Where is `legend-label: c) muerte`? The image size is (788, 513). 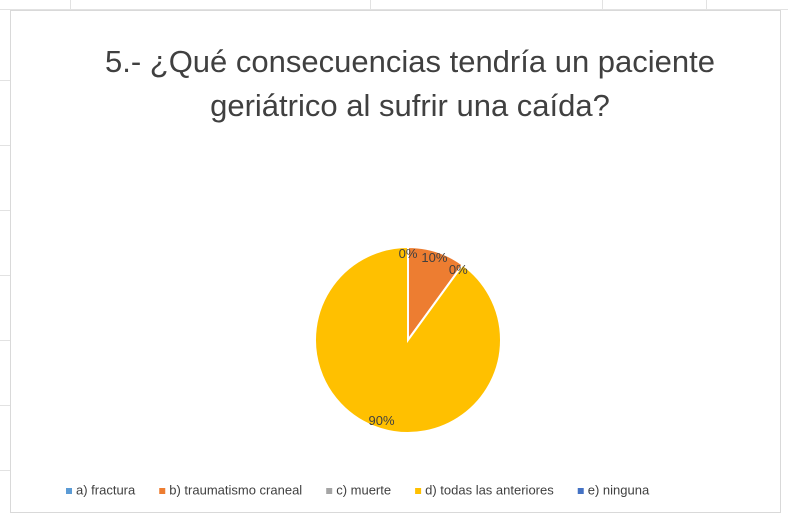
legend-label: c) muerte is located at coordinates (363, 489).